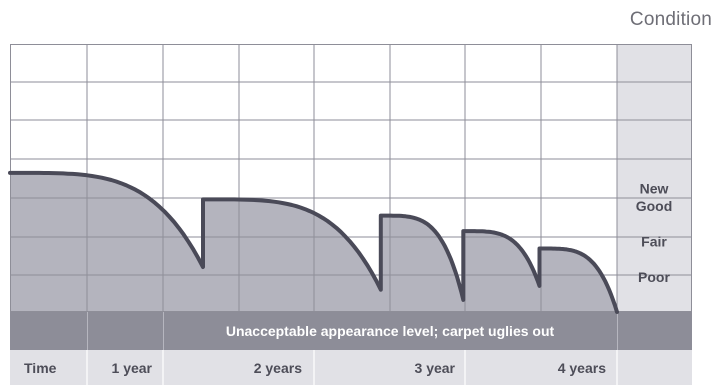 Image resolution: width=718 pixels, height=385 pixels. Describe the element at coordinates (40, 368) in the screenshot. I see `time-axis-label: Time` at that location.